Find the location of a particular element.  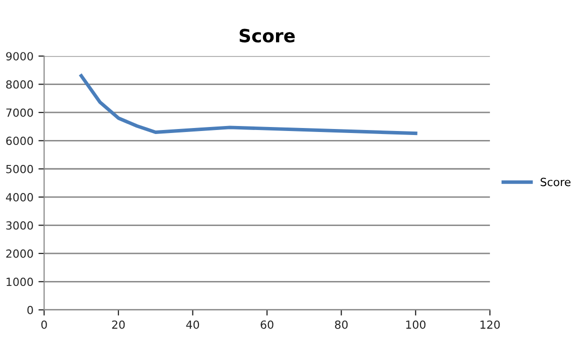

y-tick-label: 1000 is located at coordinates (19, 282).